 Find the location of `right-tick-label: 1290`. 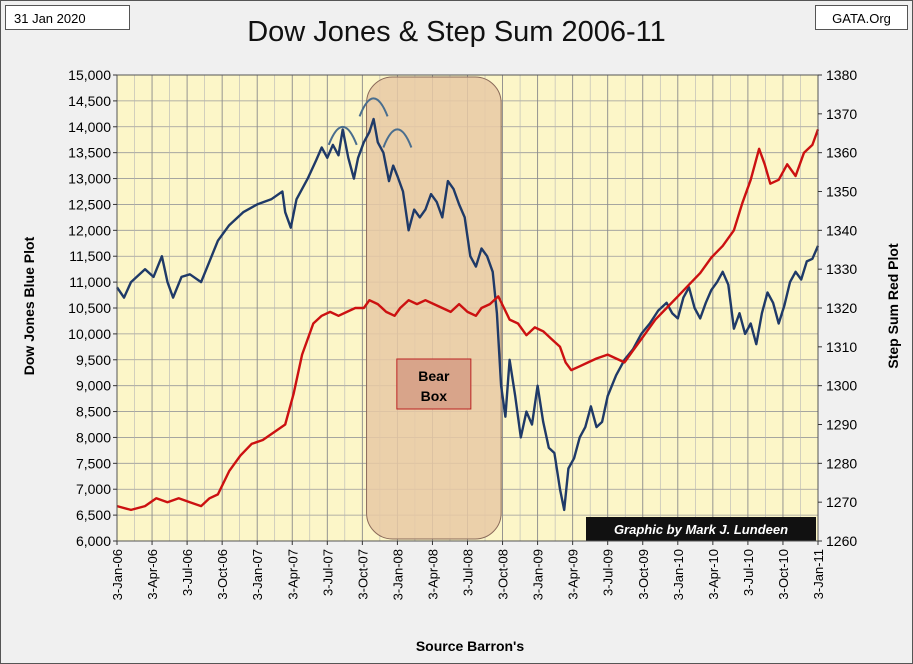

right-tick-label: 1290 is located at coordinates (841, 425).